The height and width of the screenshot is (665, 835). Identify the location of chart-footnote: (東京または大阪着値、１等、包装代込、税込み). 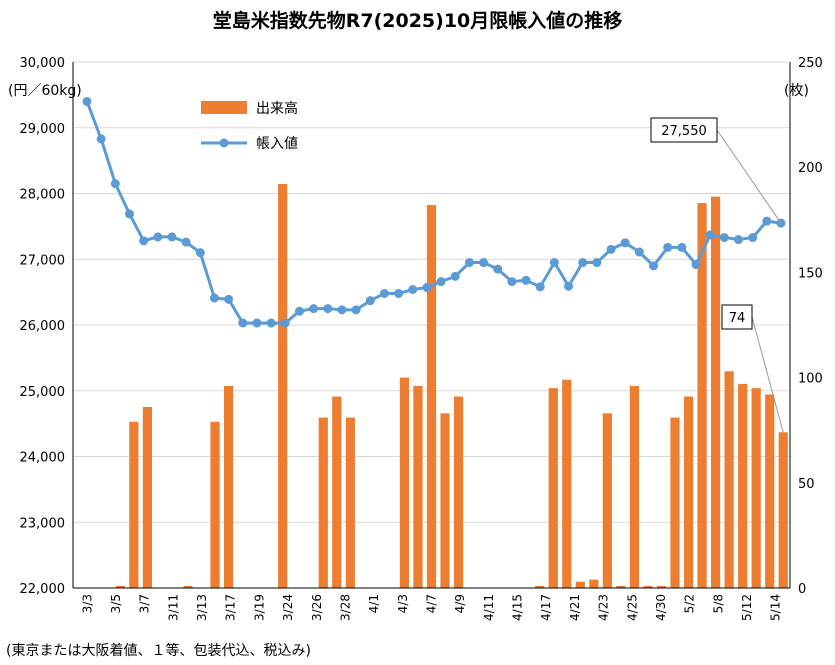
(158, 651).